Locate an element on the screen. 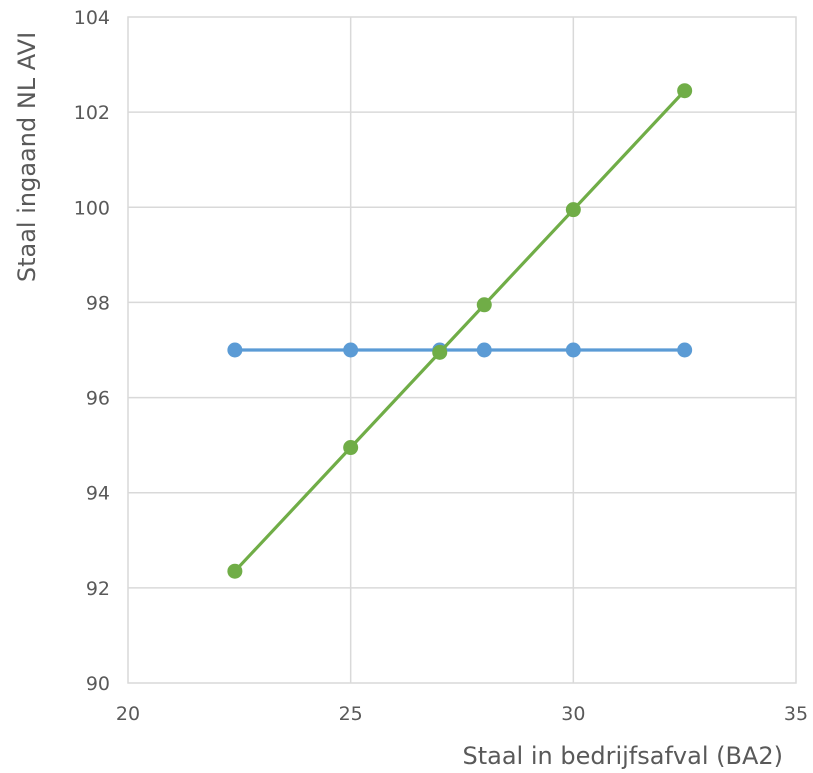  y-tick-label: 94 is located at coordinates (98, 494).